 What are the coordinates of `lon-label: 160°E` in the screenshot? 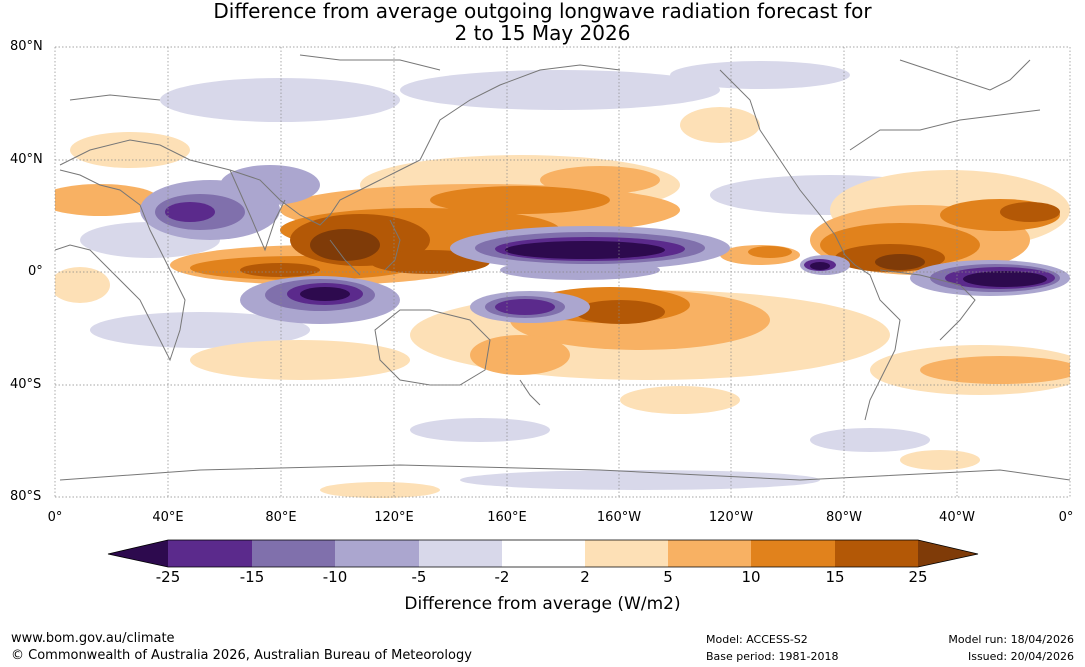 It's located at (507, 517).